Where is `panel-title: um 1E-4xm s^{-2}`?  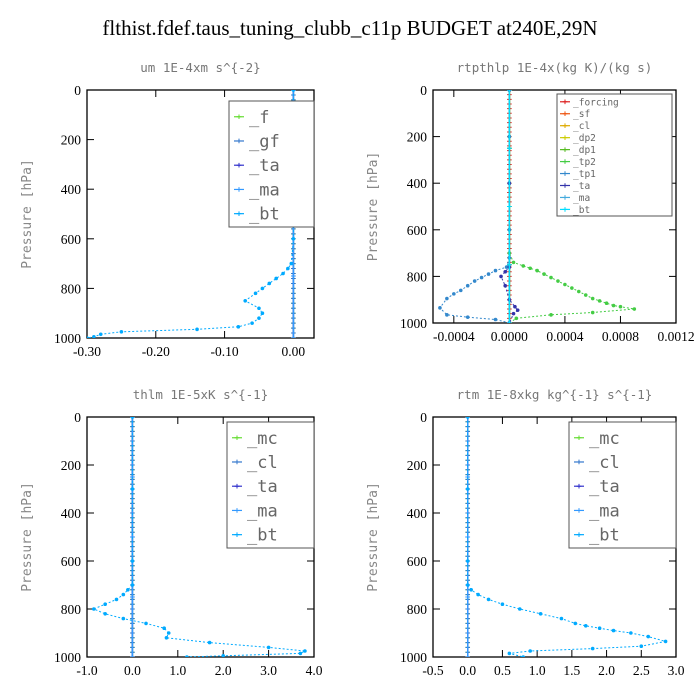
panel-title: um 1E-4xm s^{-2} is located at coordinates (200, 67).